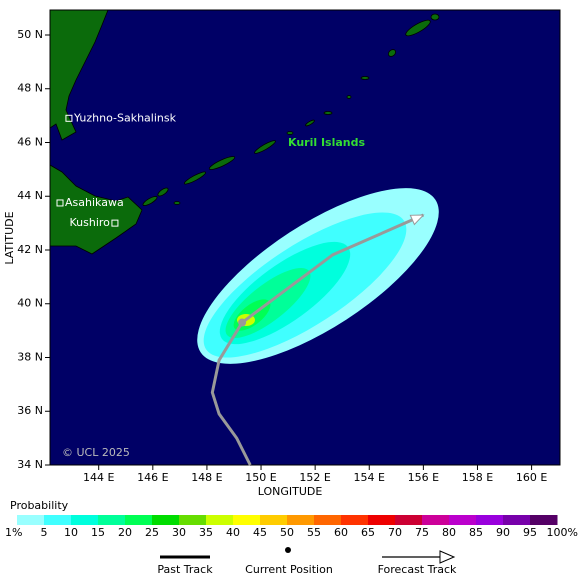 Image resolution: width=580 pixels, height=585 pixels. Describe the element at coordinates (447, 557) in the screenshot. I see `forecast-track-arrow-key` at that location.